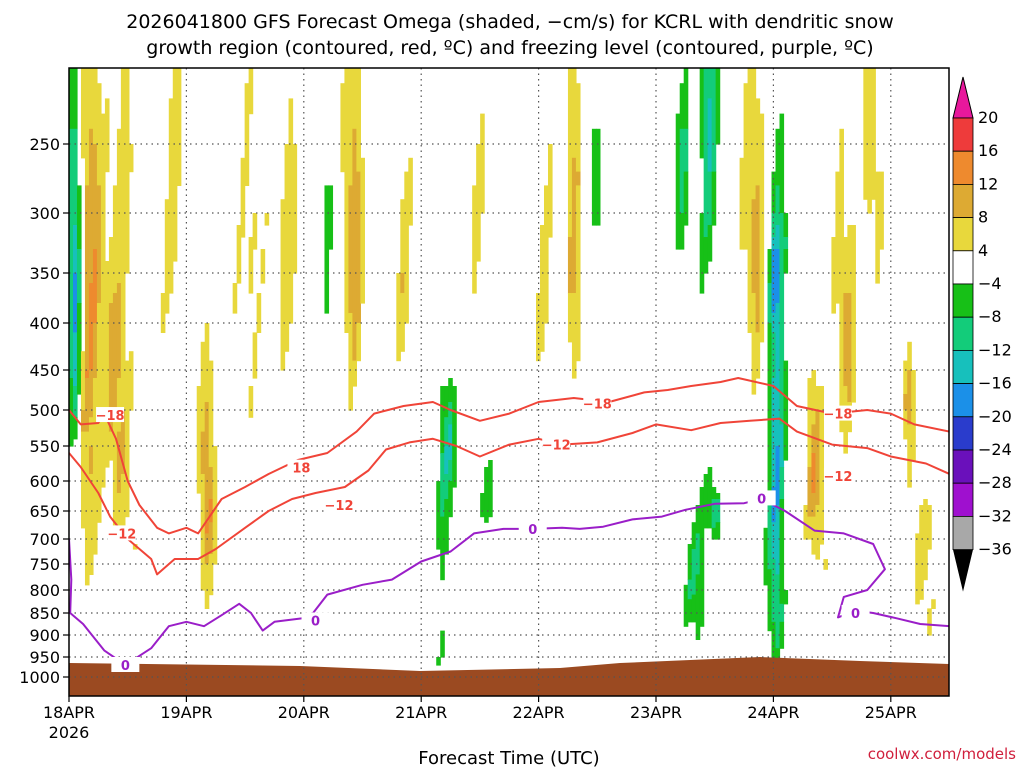 Image resolution: width=1024 pixels, height=768 pixels. Describe the element at coordinates (995, 549) in the screenshot. I see `colorbar-label: −36` at that location.